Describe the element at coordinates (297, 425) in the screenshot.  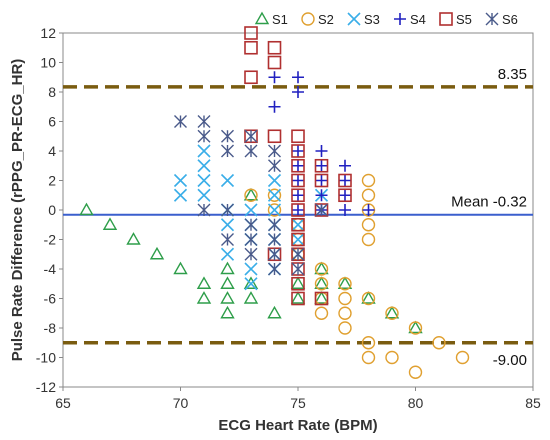
I see `x-axis-title: ECG Heart Rate (BPM)` at that location.